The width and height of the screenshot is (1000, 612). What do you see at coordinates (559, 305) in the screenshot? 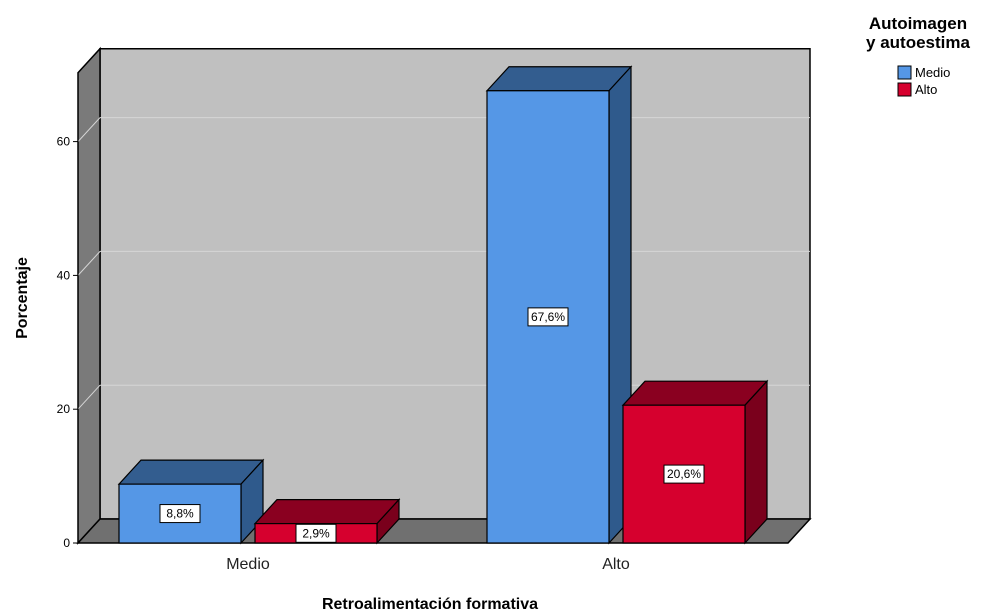
I see `bar-alto-medio: 67,6%` at bounding box center [559, 305].